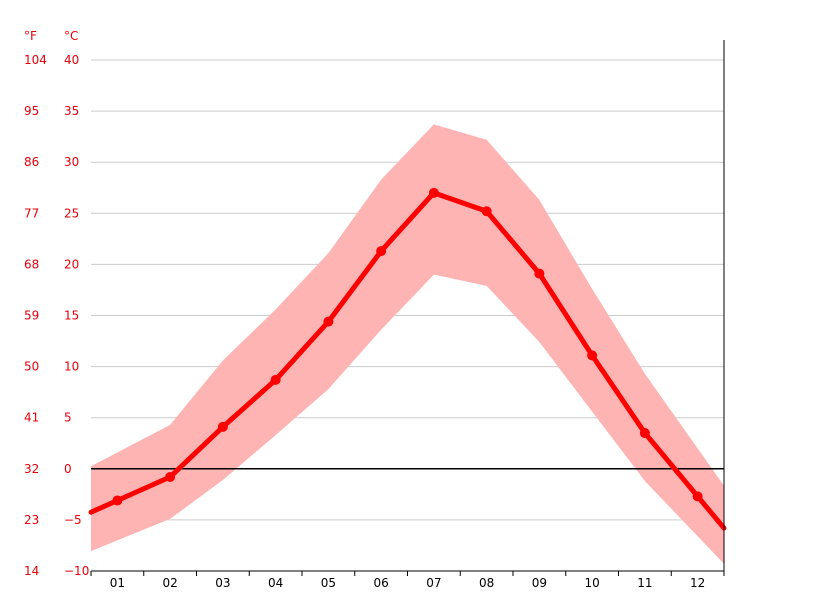 This screenshot has height=611, width=815. Describe the element at coordinates (71, 60) in the screenshot. I see `y-tick-celsius: 40` at that location.